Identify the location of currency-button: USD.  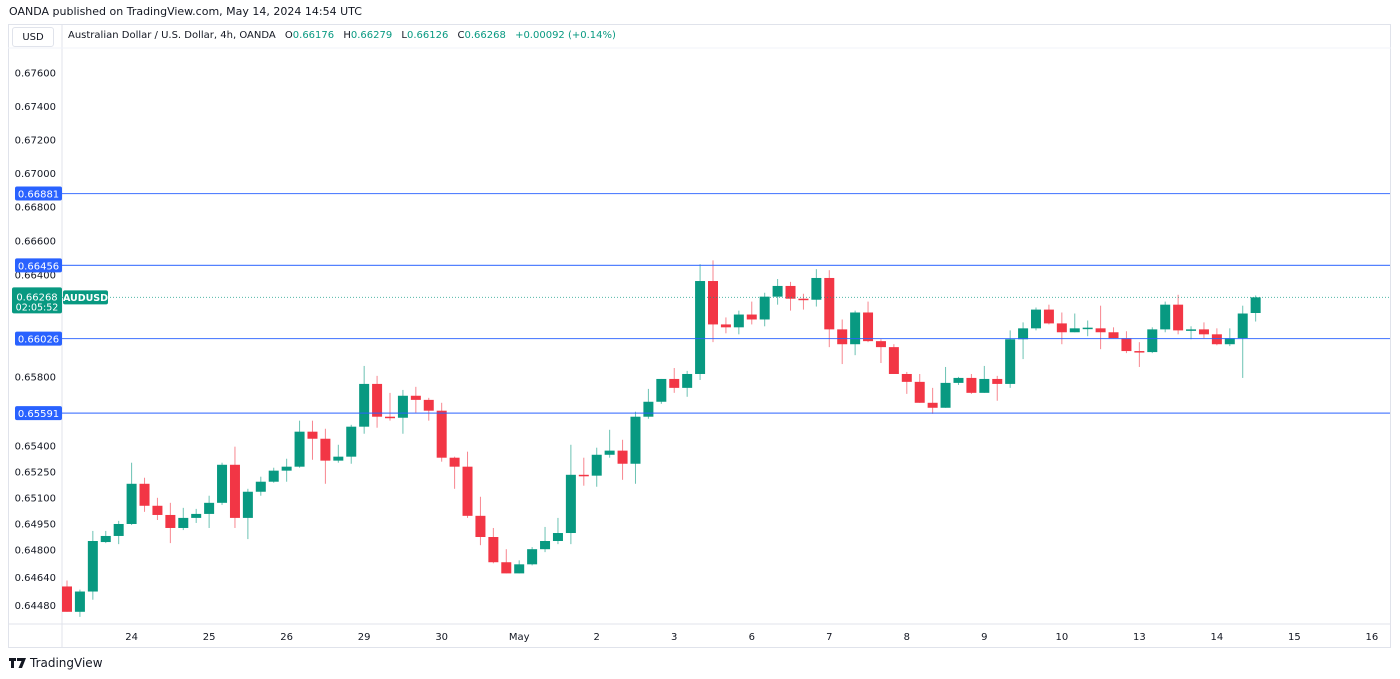
(33, 37).